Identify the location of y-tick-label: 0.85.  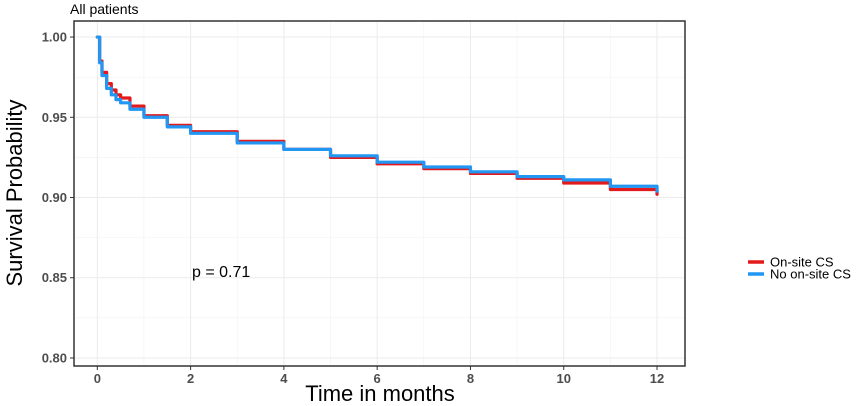
(54, 277).